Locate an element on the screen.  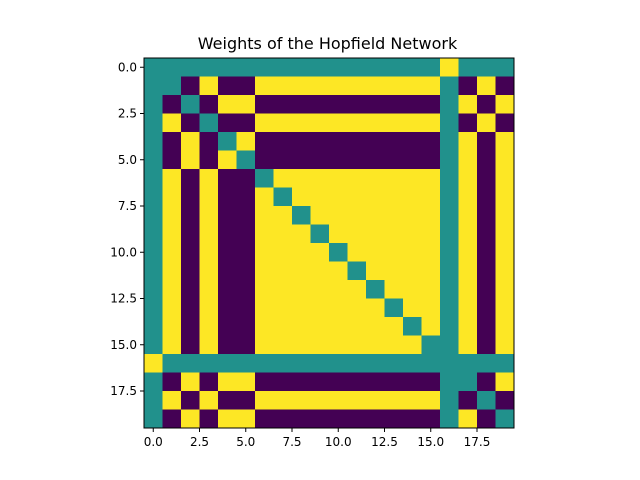
y-tick-label: 17.5 is located at coordinates (123, 391).